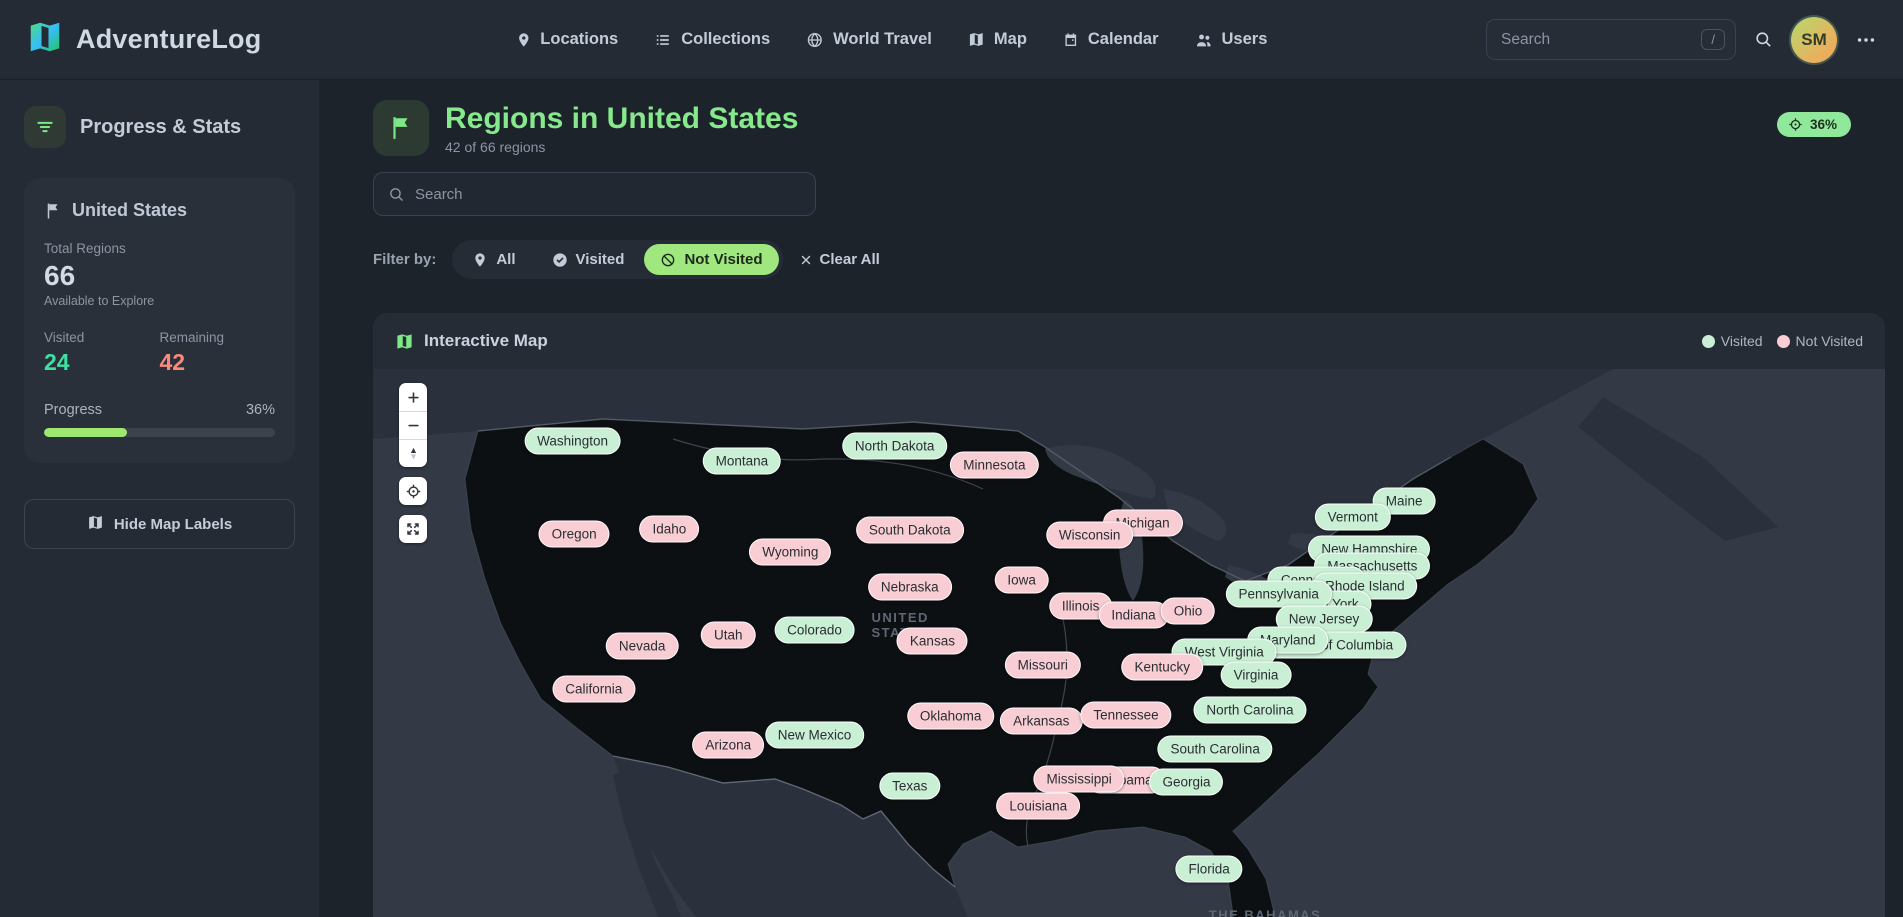  What do you see at coordinates (839, 259) in the screenshot?
I see `clear-all-button: Clear All` at bounding box center [839, 259].